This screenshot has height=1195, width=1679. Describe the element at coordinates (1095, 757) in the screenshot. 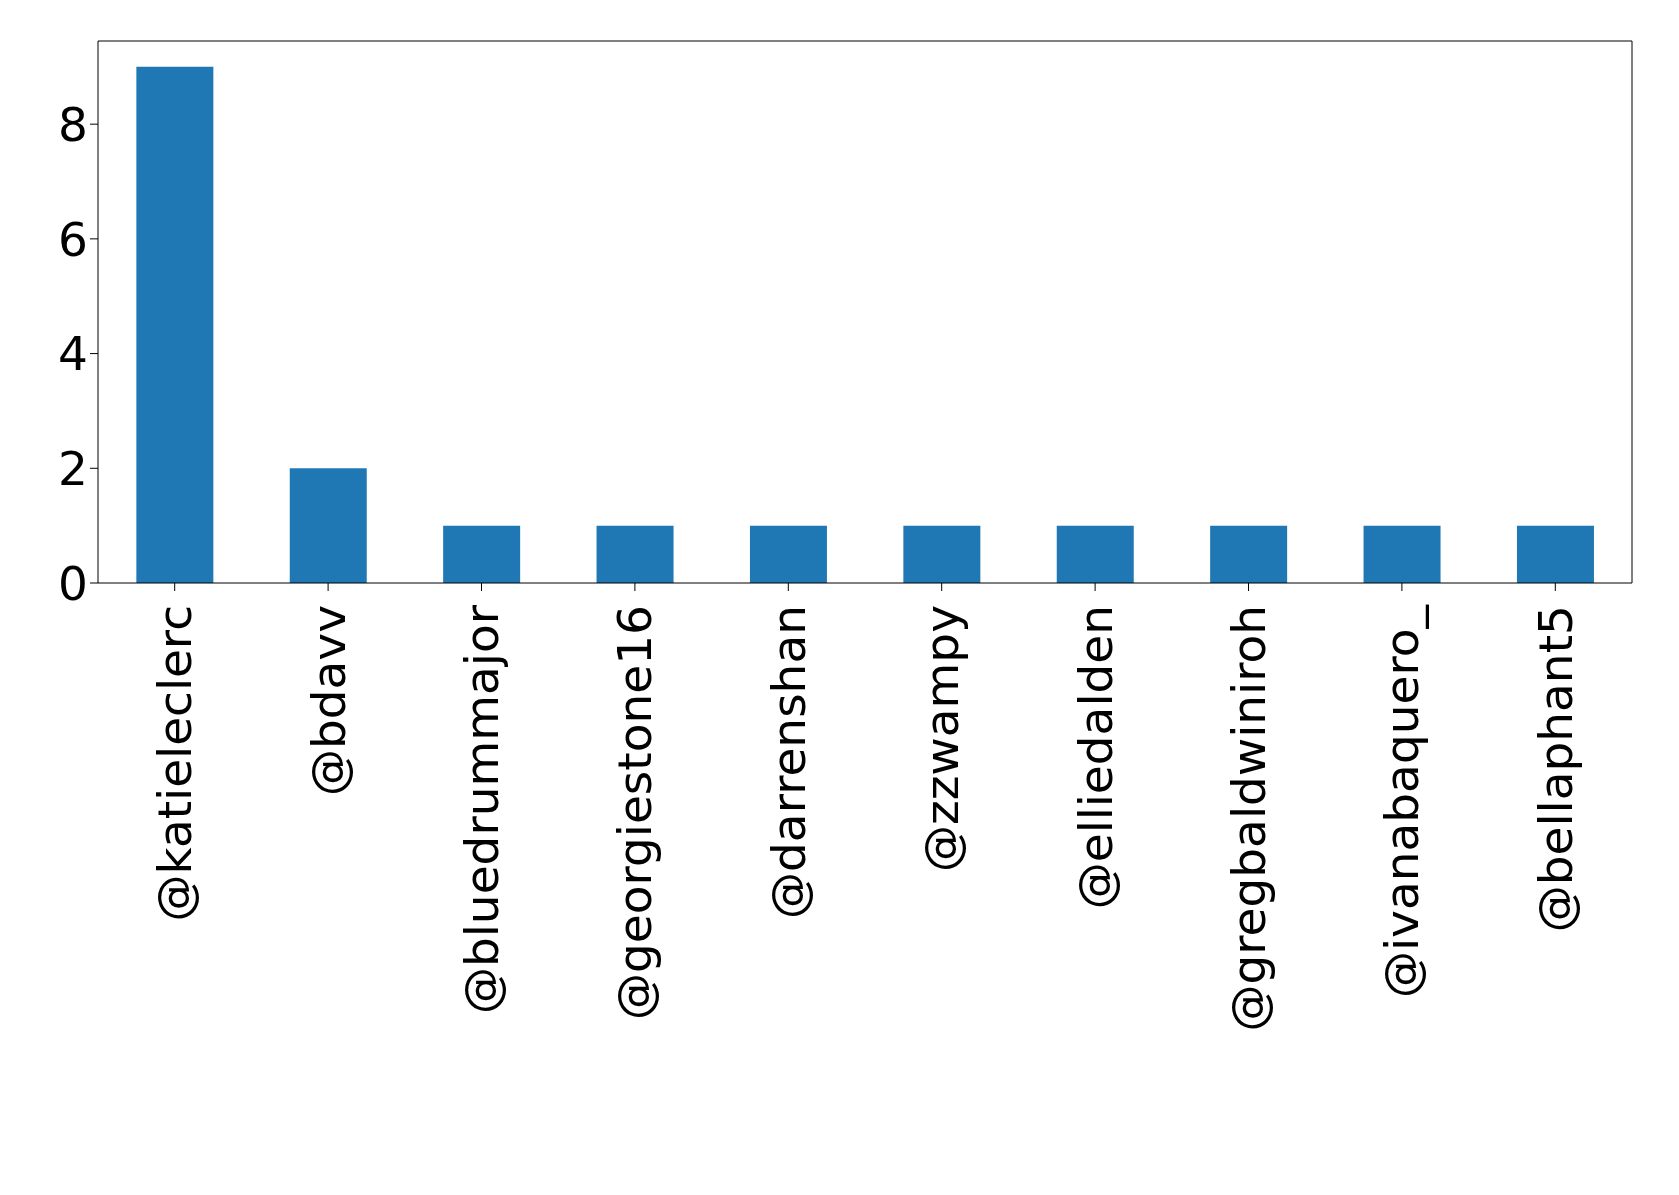

I see `x-tick-label: @elliedalden` at that location.